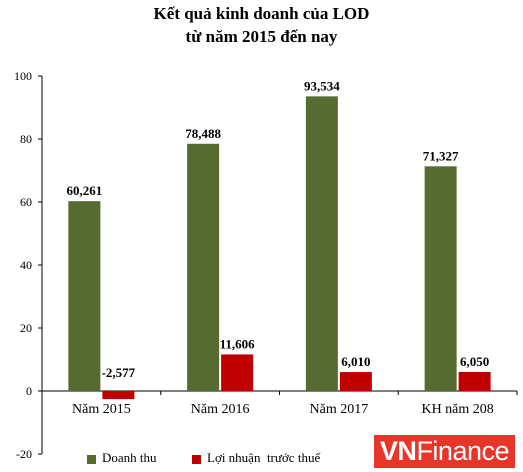 The image size is (523, 472). Describe the element at coordinates (322, 85) in the screenshot. I see `data-label: 93,534` at that location.